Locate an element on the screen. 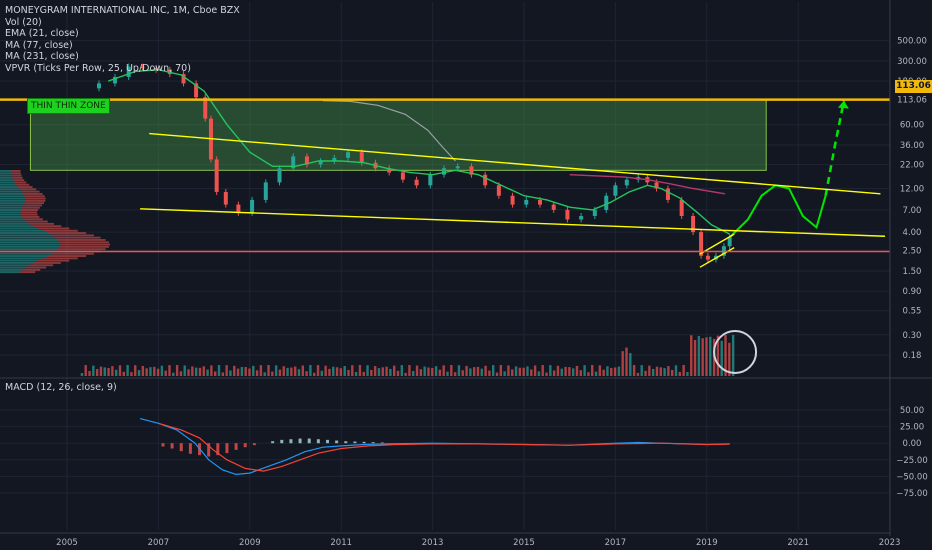 Image resolution: width=932 pixels, height=550 pixels. zone-label: THIN THIN ZONE is located at coordinates (68, 106).